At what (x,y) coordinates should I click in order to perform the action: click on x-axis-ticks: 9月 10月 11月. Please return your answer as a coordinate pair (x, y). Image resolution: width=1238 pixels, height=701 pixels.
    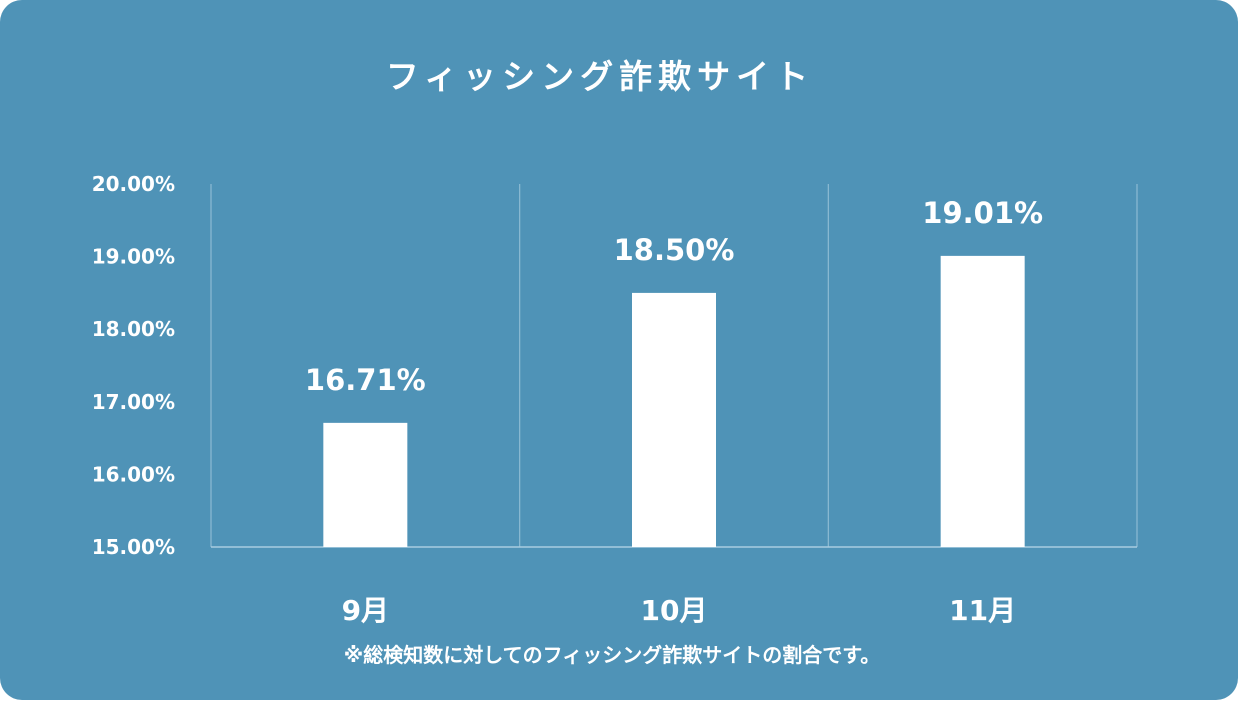
    Looking at the image, I should click on (679, 610).